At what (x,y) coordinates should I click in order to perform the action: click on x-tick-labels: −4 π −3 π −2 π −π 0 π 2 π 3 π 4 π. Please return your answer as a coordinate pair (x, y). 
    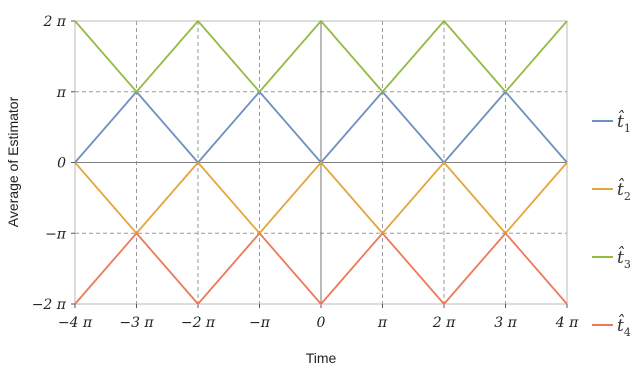
    Looking at the image, I should click on (318, 323).